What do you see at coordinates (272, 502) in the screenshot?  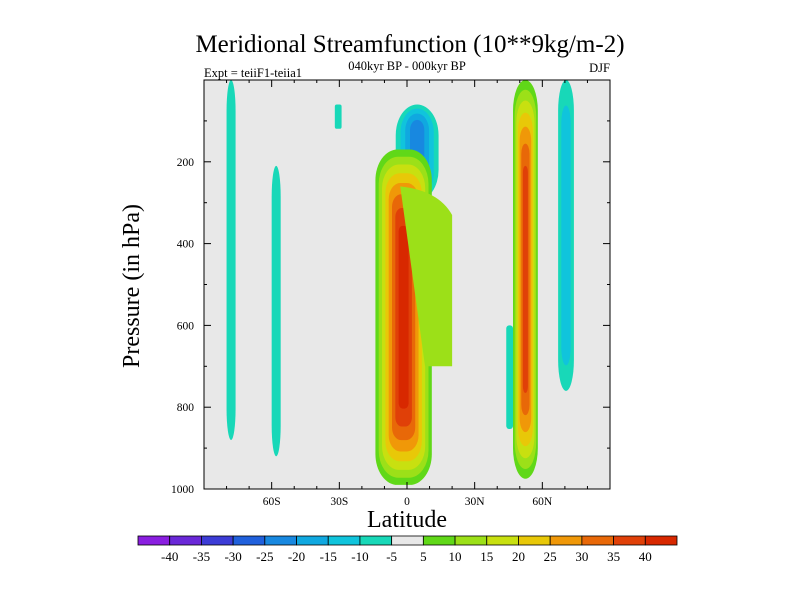 I see `x-tick-label: 60S` at bounding box center [272, 502].